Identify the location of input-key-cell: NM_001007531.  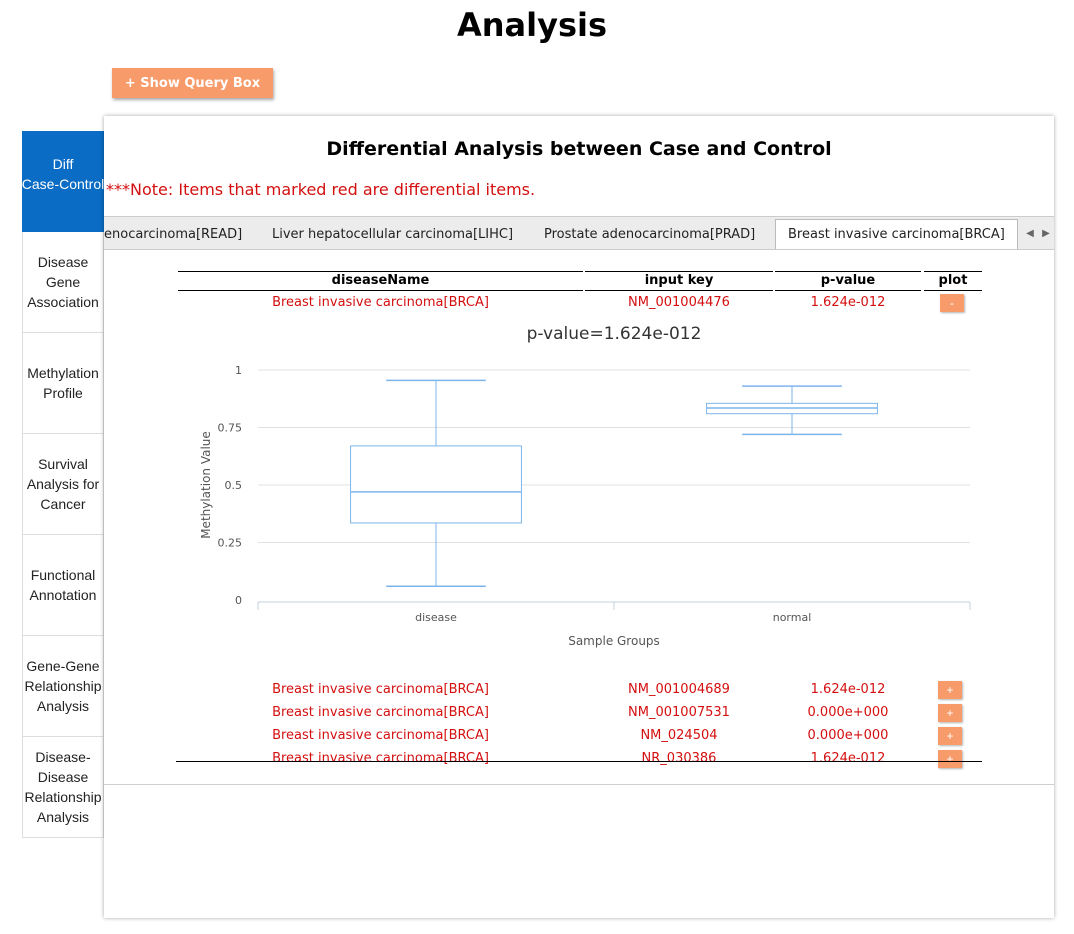
(679, 712).